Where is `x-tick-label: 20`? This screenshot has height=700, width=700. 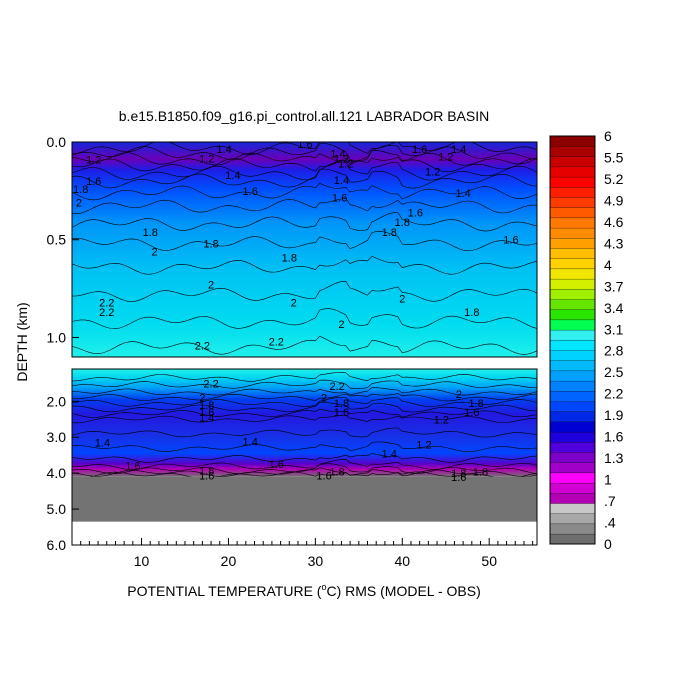
x-tick-label: 20 is located at coordinates (229, 561).